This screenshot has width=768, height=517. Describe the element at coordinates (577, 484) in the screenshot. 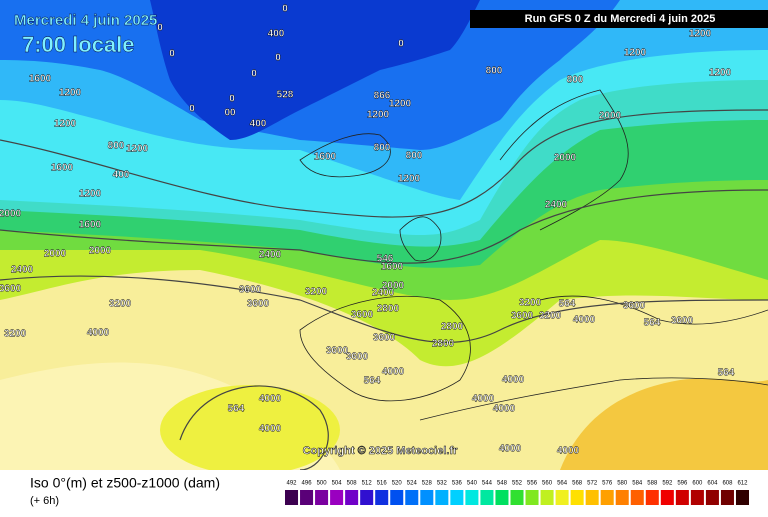

I see `legend-label: 568` at that location.